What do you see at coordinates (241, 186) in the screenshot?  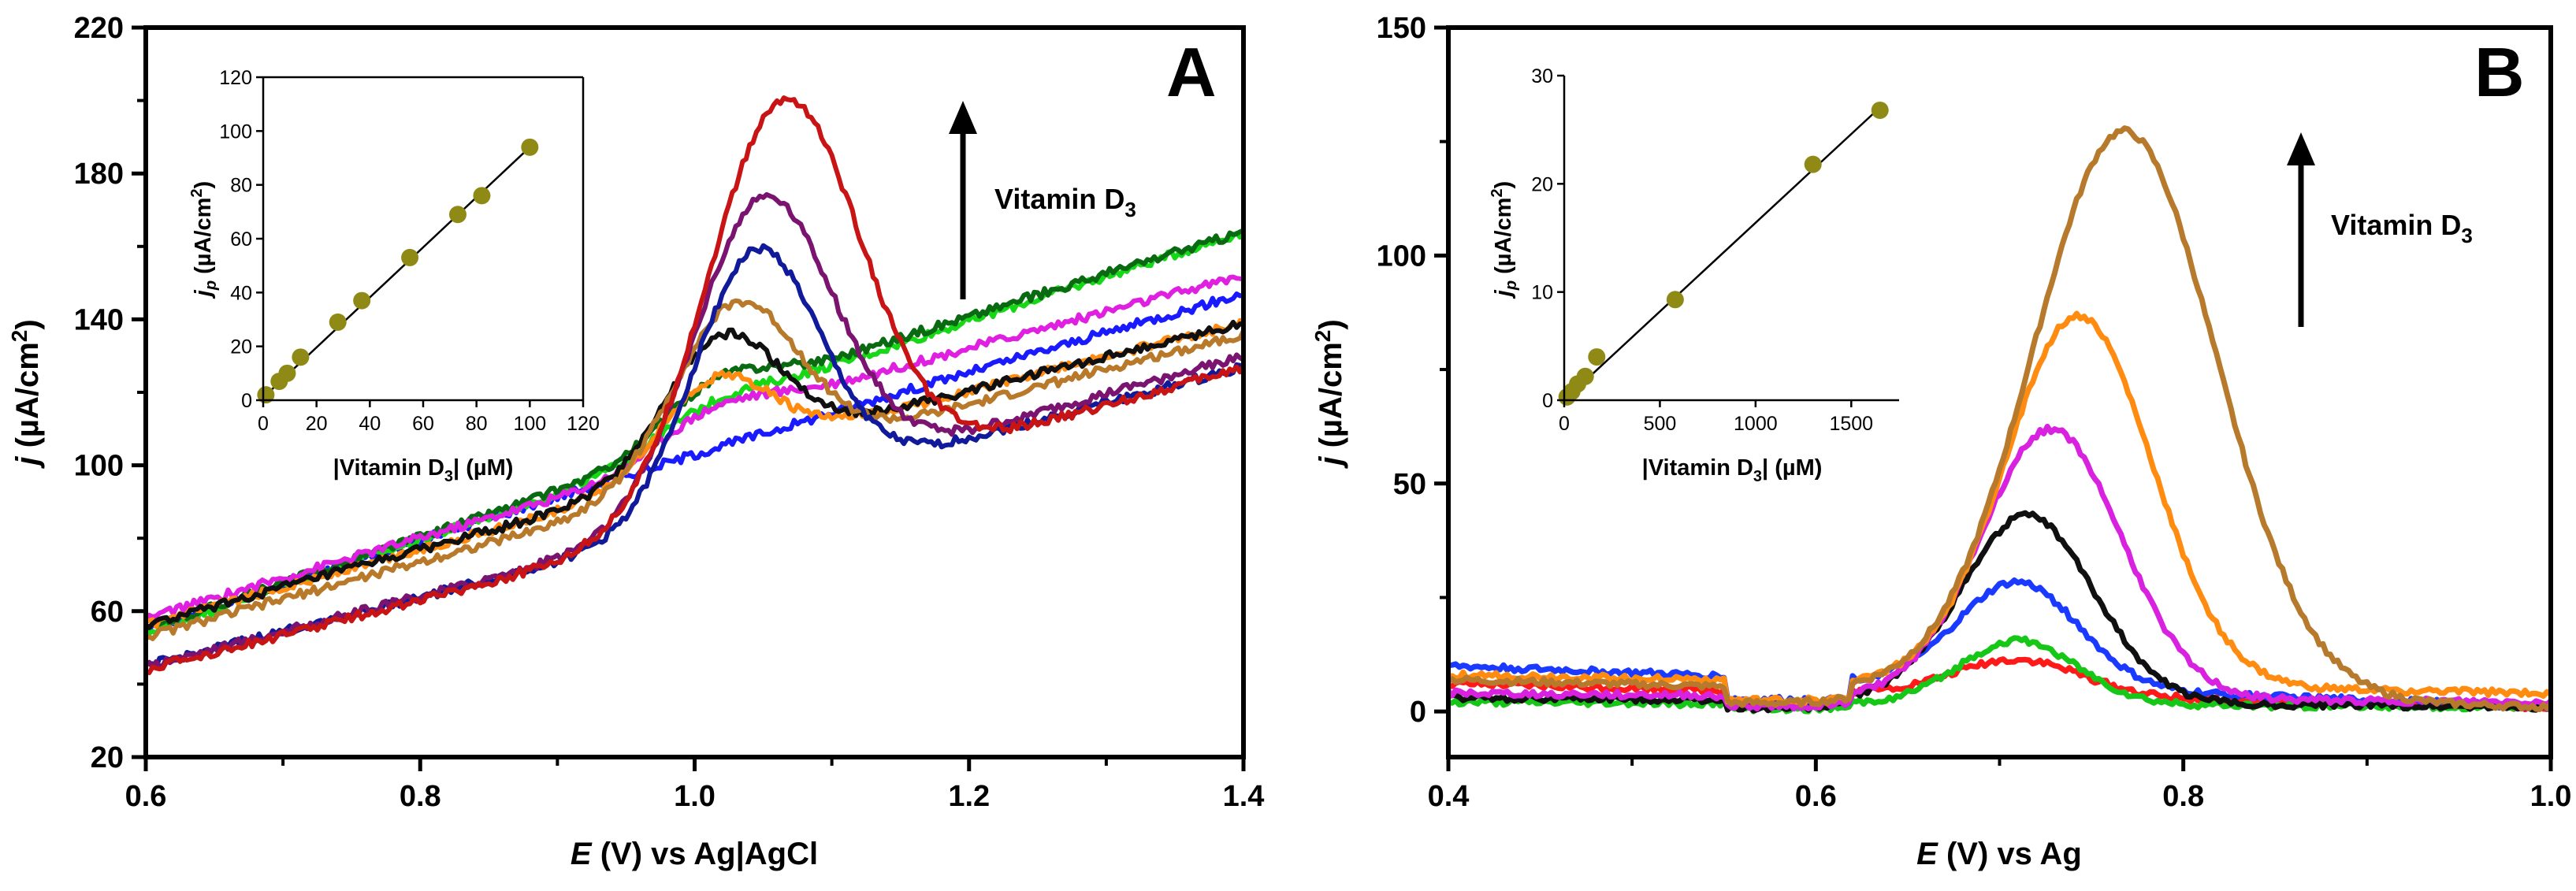 I see `panel-a-inset-y-tick-label: 80` at bounding box center [241, 186].